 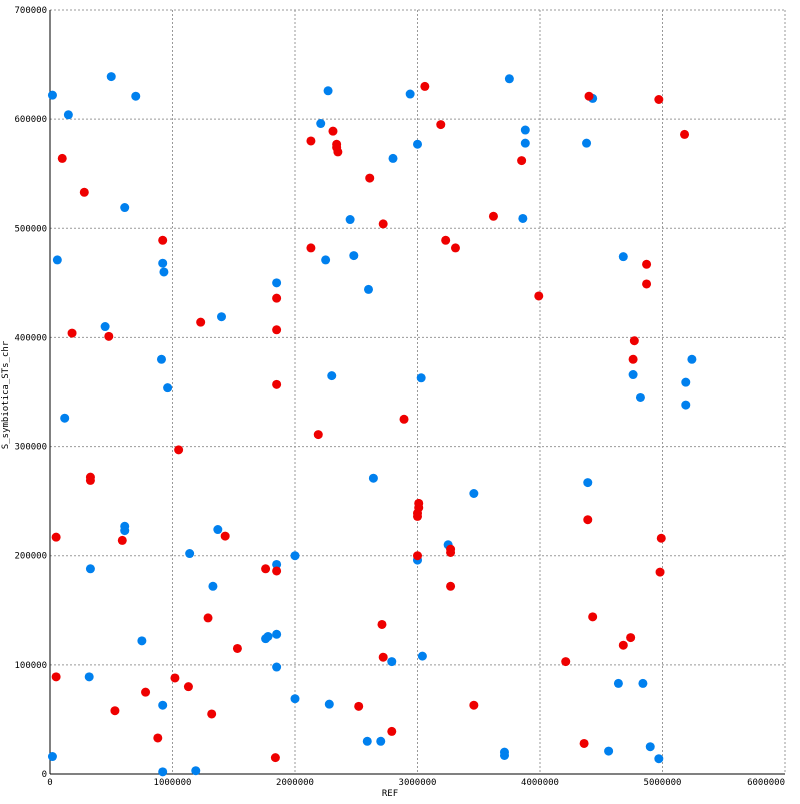 What do you see at coordinates (30, 338) in the screenshot?
I see `y-tick-label: 400000` at bounding box center [30, 338].